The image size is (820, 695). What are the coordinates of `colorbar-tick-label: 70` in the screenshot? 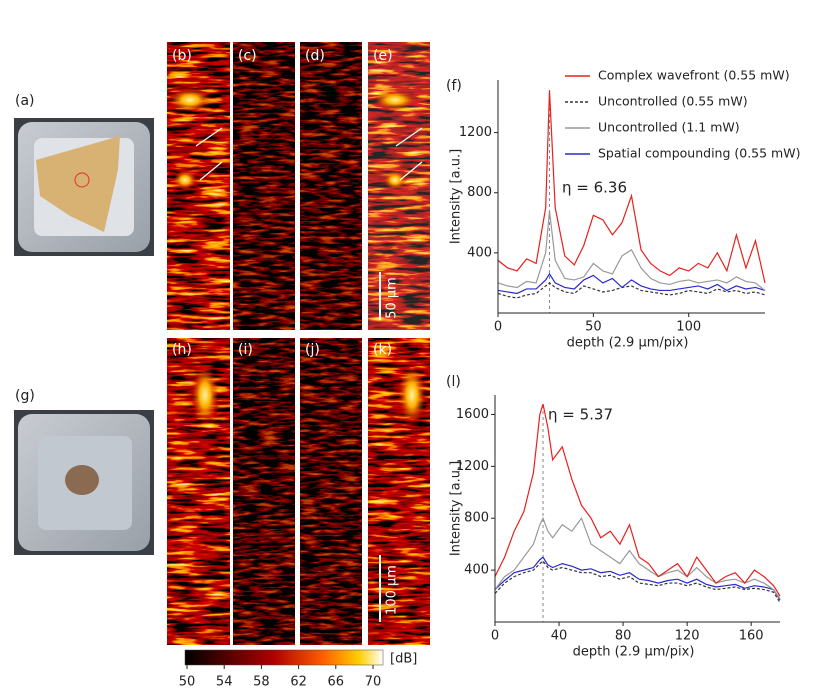 It's located at (373, 682).